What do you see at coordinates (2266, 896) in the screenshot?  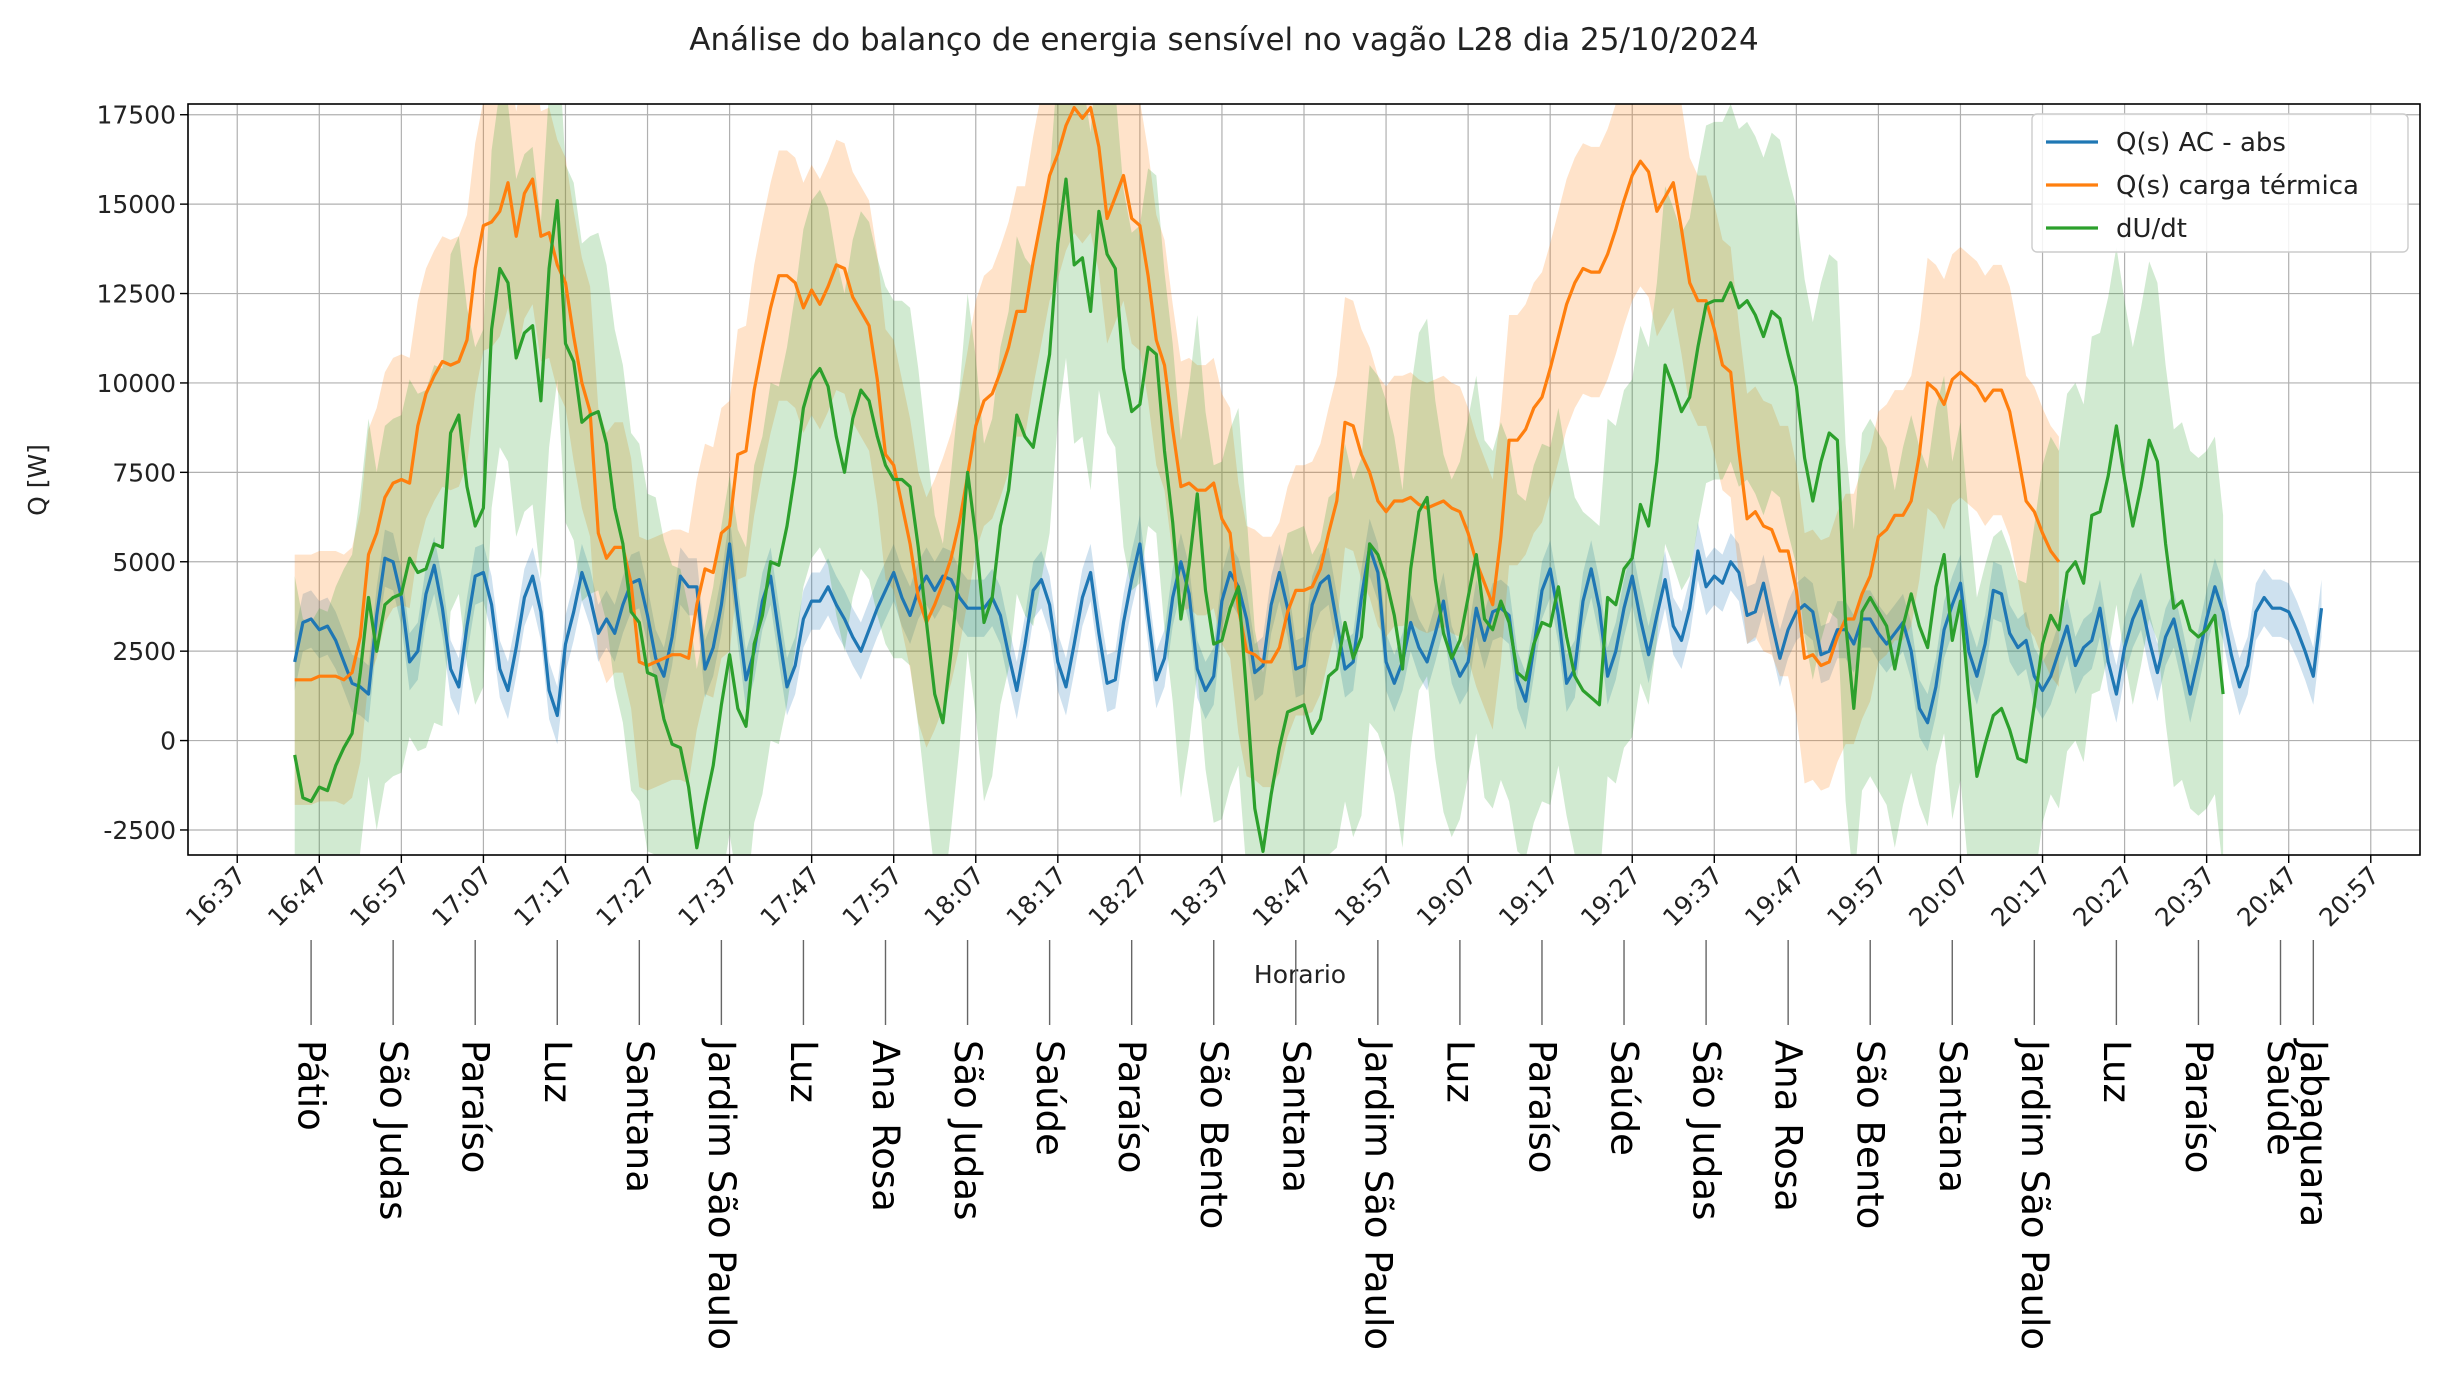 I see `x-tick-label: 20:47` at bounding box center [2266, 896].